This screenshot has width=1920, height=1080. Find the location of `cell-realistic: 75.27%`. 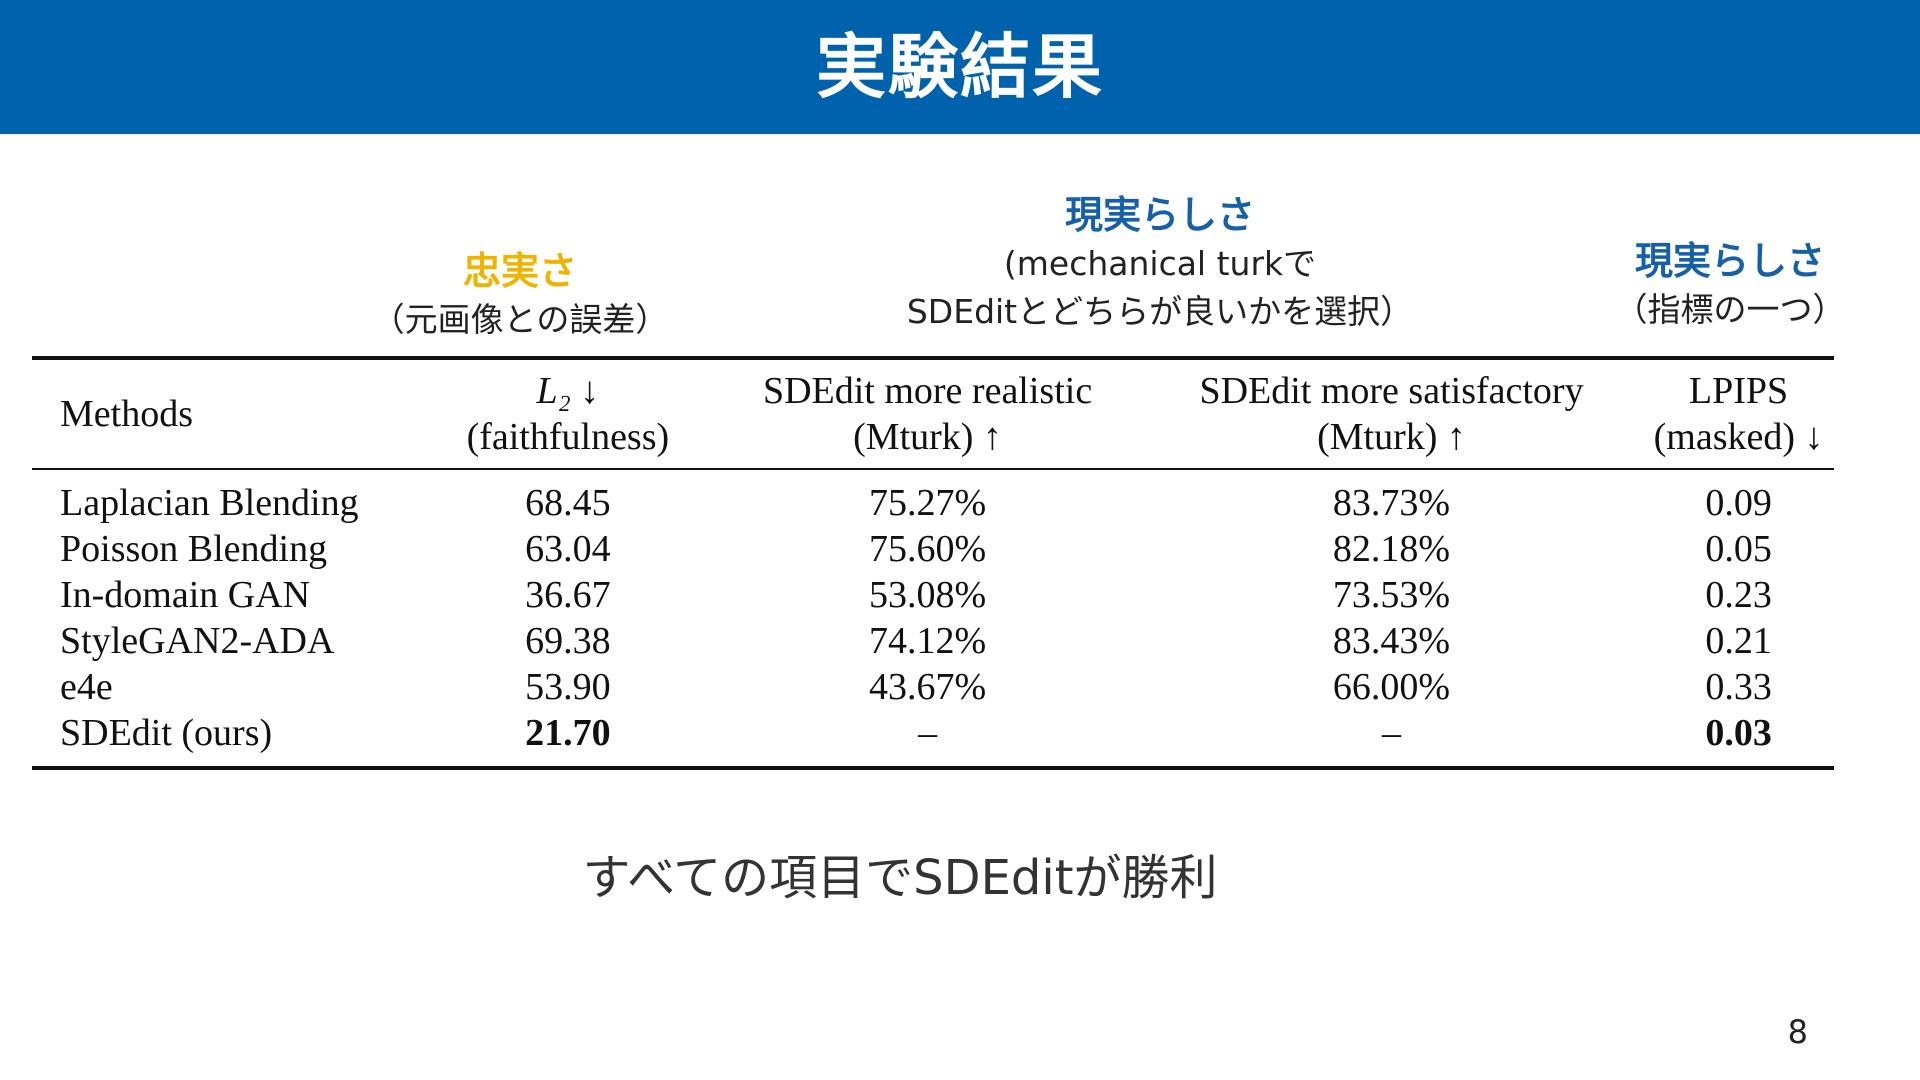

cell-realistic: 75.27% is located at coordinates (927, 503).